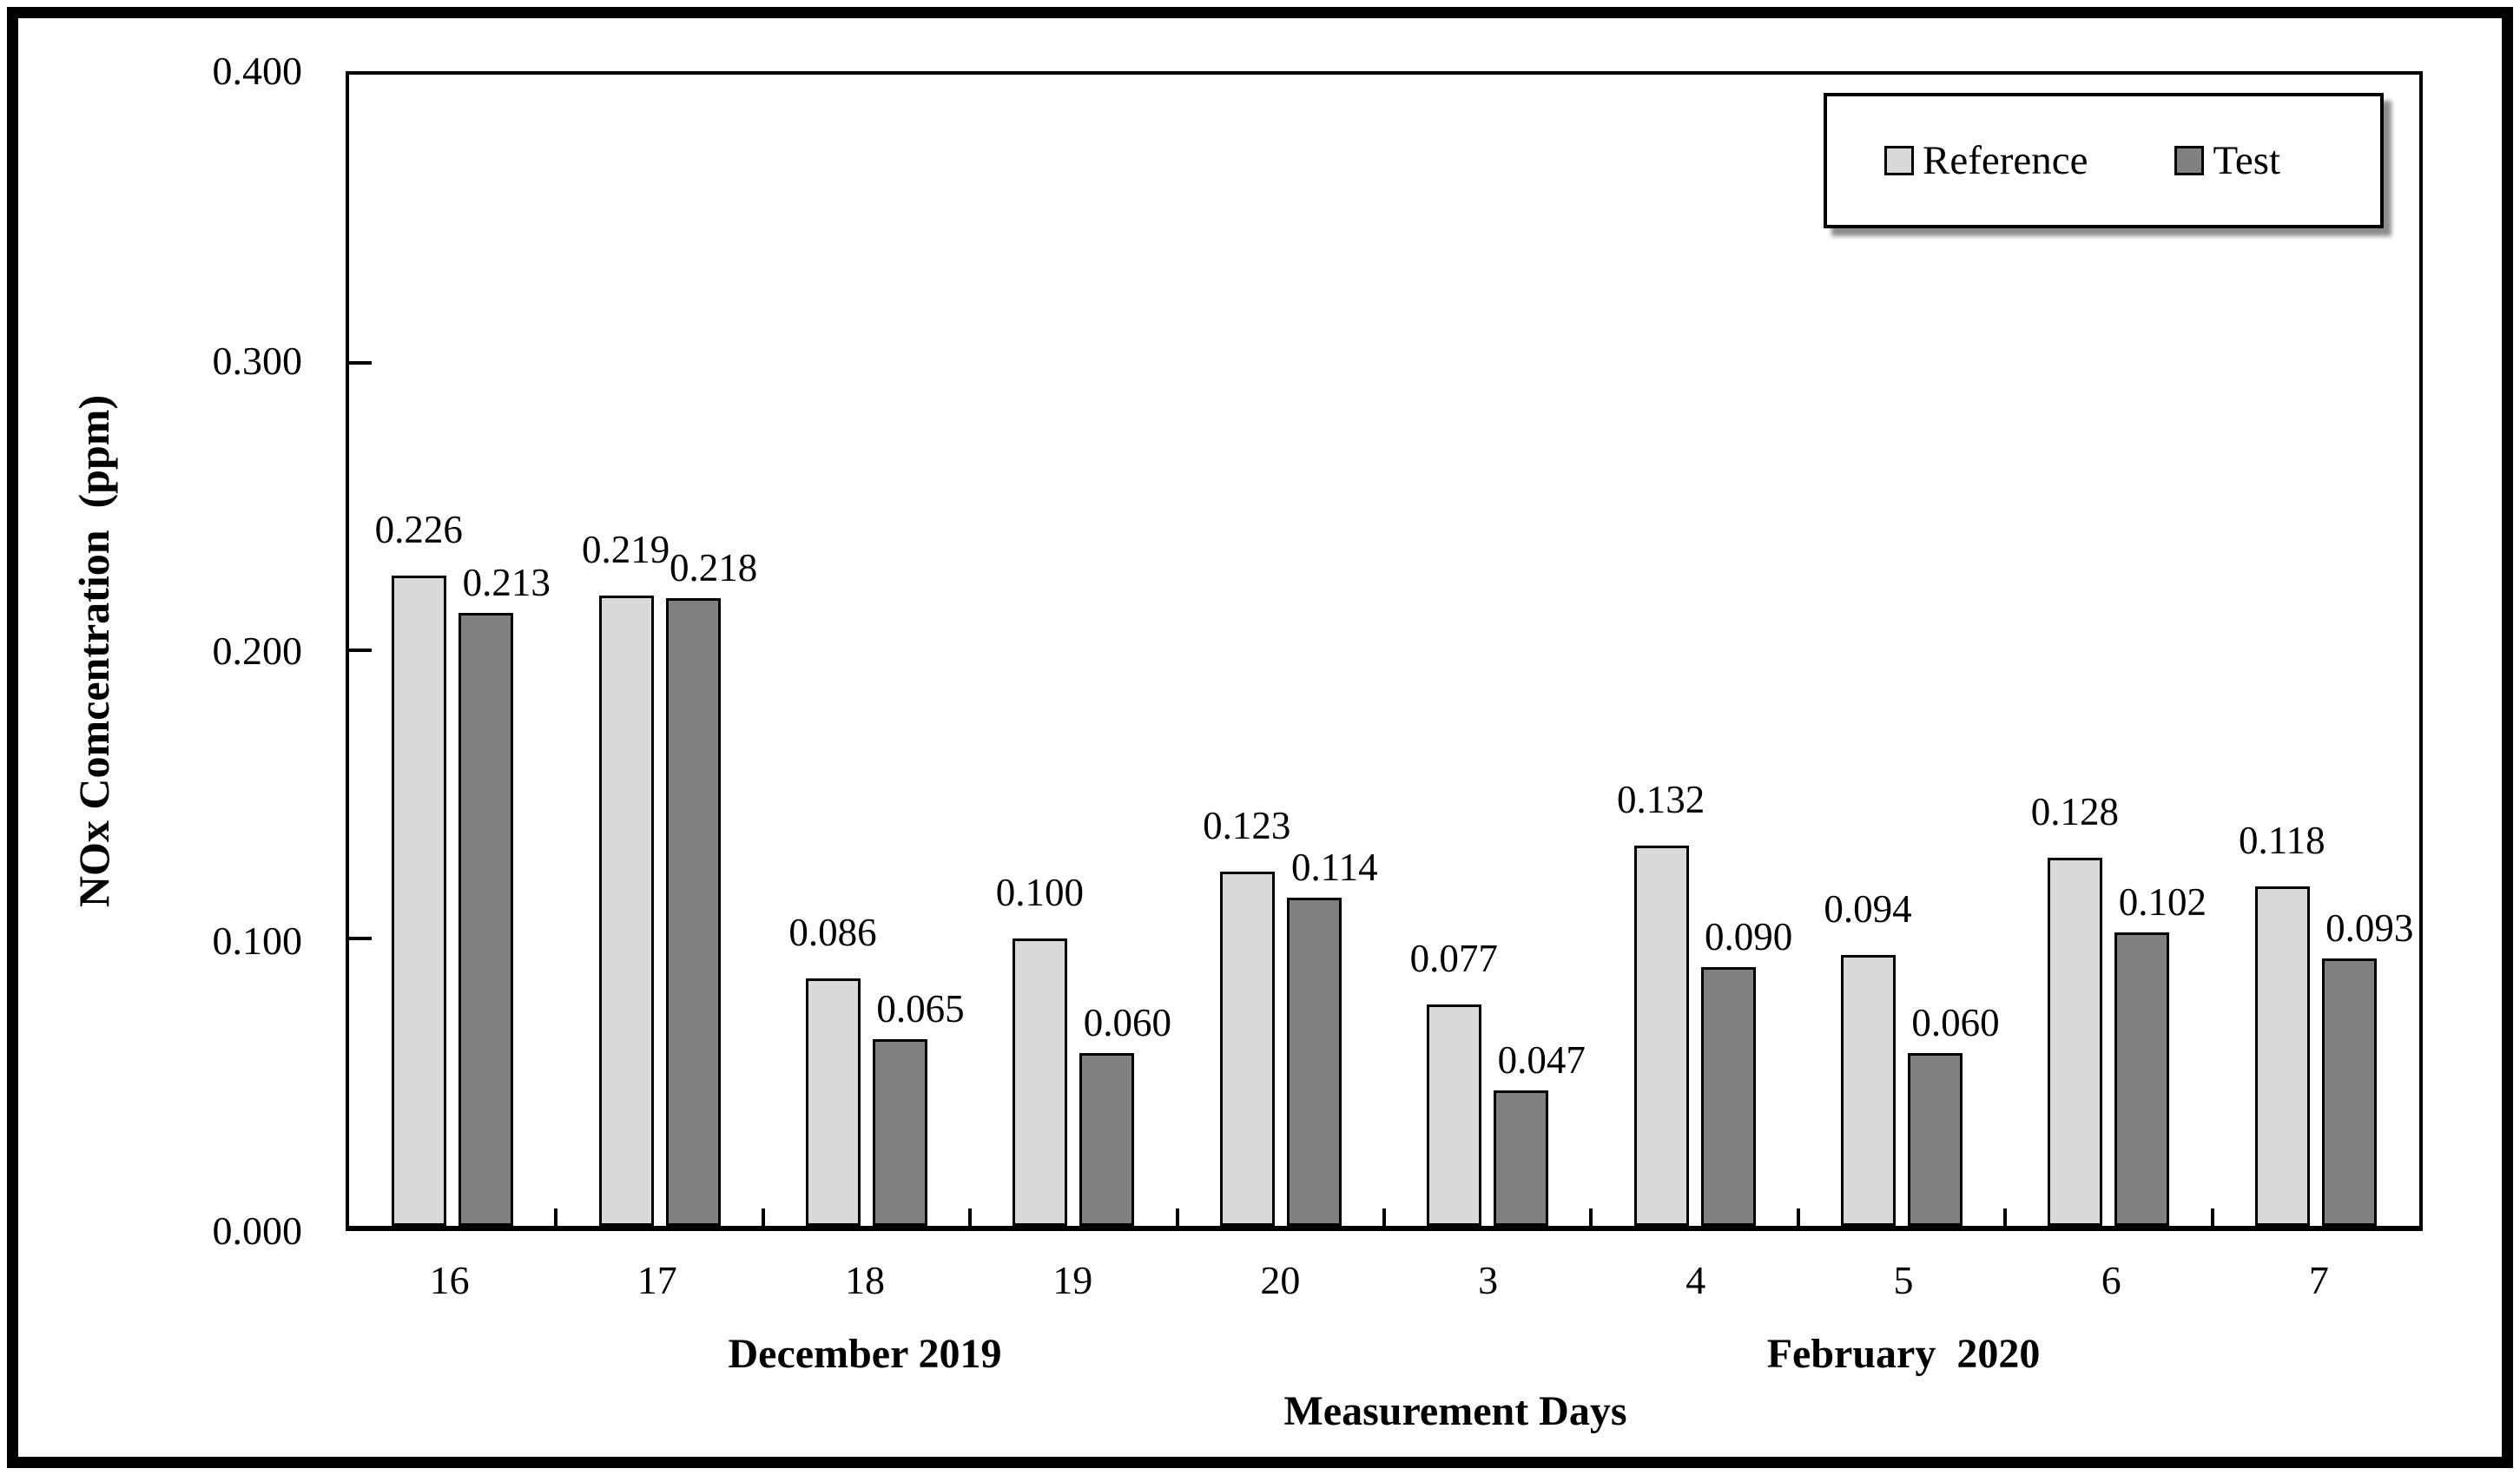 This screenshot has width=2520, height=1475. I want to click on legend: Reference Test, so click(2104, 160).